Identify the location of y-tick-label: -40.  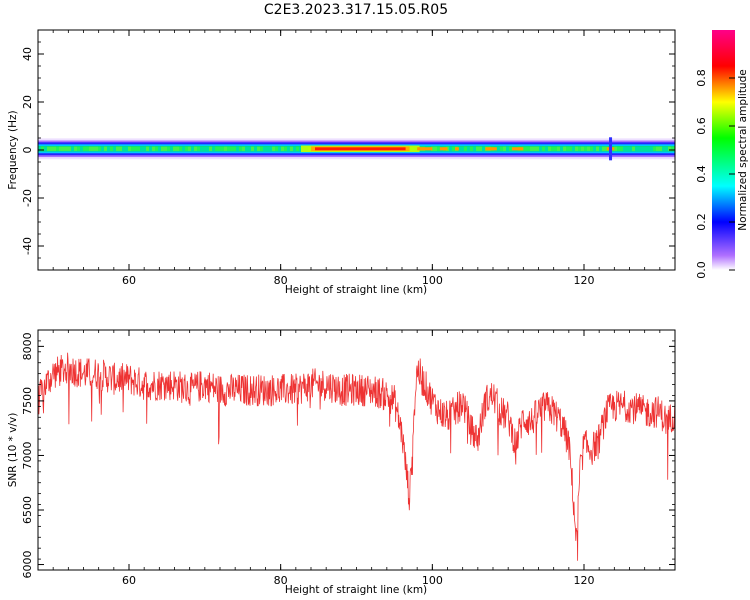
(27, 246).